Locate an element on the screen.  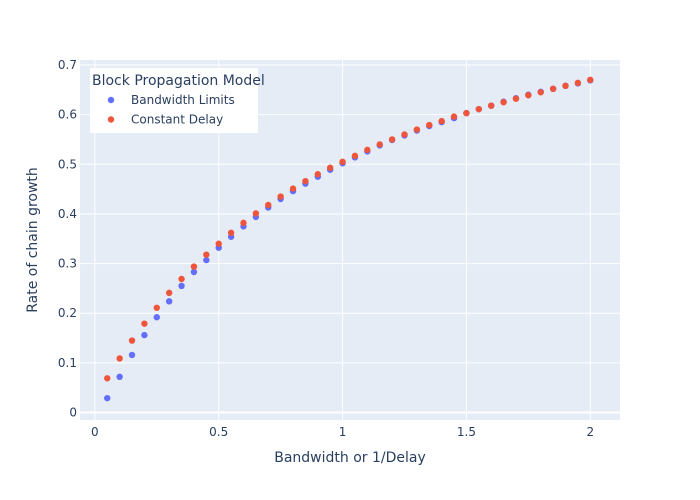
y-tick-labels: 0 0.1 0.2 0.3 0.4 0.5 0.6 0.7 is located at coordinates (67, 239).